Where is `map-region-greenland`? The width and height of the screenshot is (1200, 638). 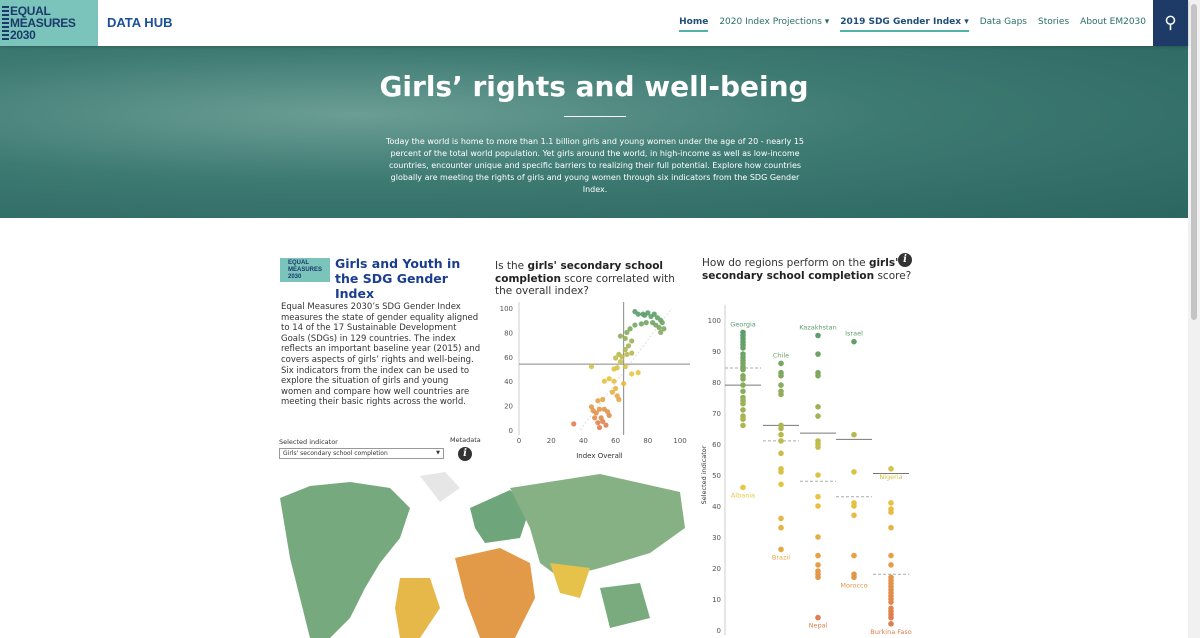 map-region-greenland is located at coordinates (440, 487).